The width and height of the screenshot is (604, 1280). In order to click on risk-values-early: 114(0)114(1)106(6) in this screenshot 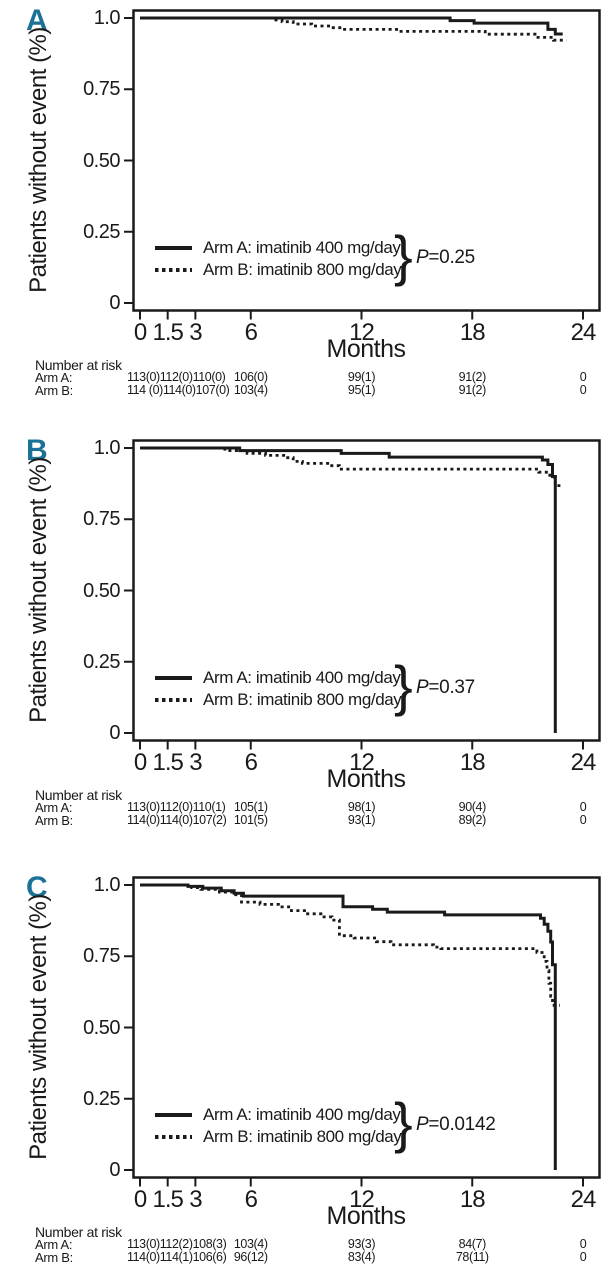, I will do `click(177, 1257)`.